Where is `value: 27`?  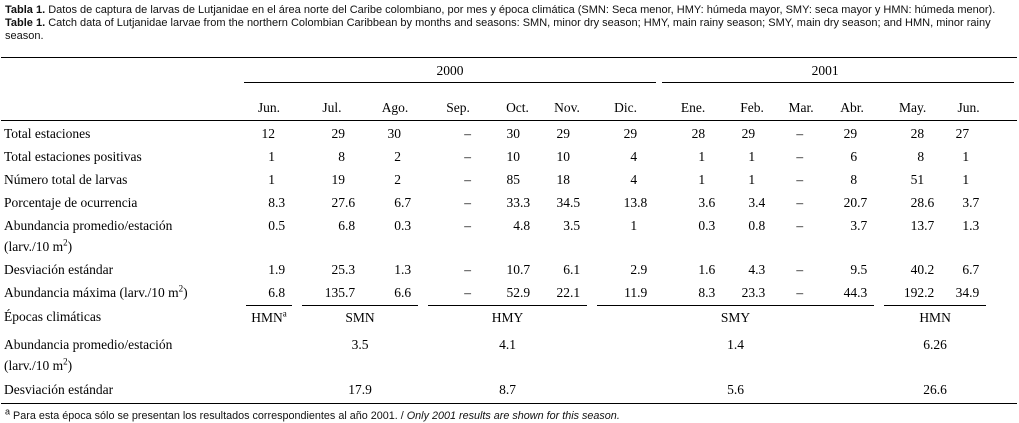
value: 27 is located at coordinates (964, 133).